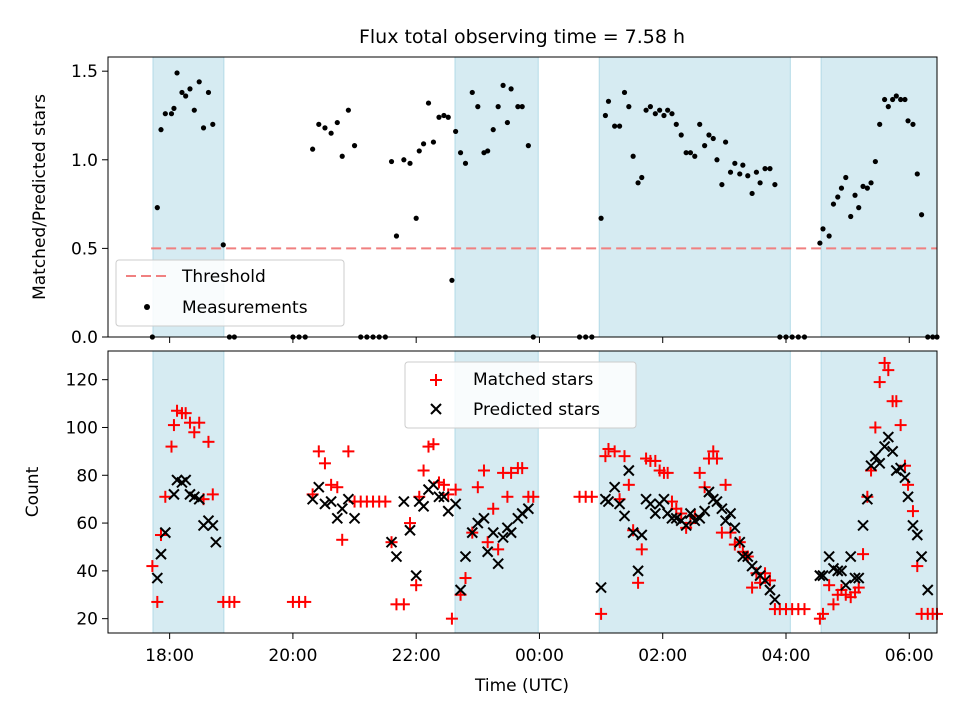  What do you see at coordinates (33, 491) in the screenshot?
I see `bottom-y-axis-label: Count` at bounding box center [33, 491].